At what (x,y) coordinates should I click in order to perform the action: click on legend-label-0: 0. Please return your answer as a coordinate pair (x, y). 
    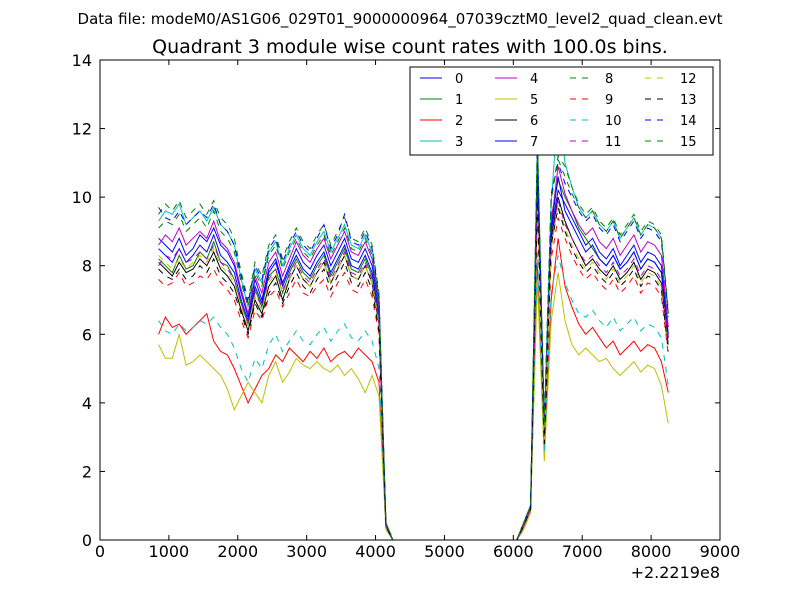
    Looking at the image, I should click on (459, 79).